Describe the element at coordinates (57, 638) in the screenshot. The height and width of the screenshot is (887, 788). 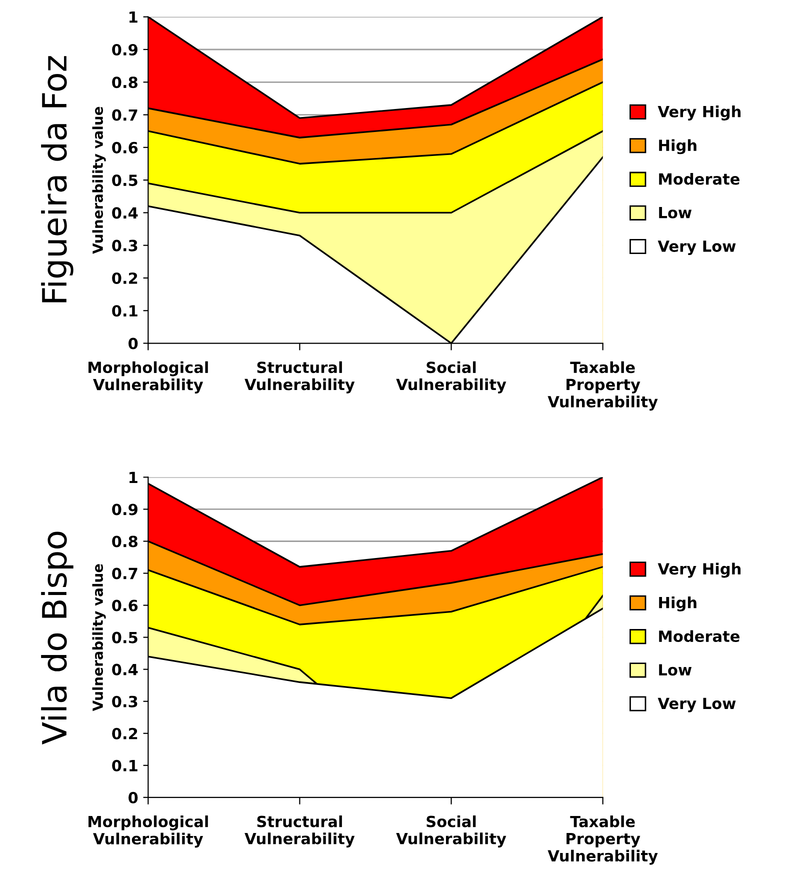
I see `text: Vila do Bispo` at that location.